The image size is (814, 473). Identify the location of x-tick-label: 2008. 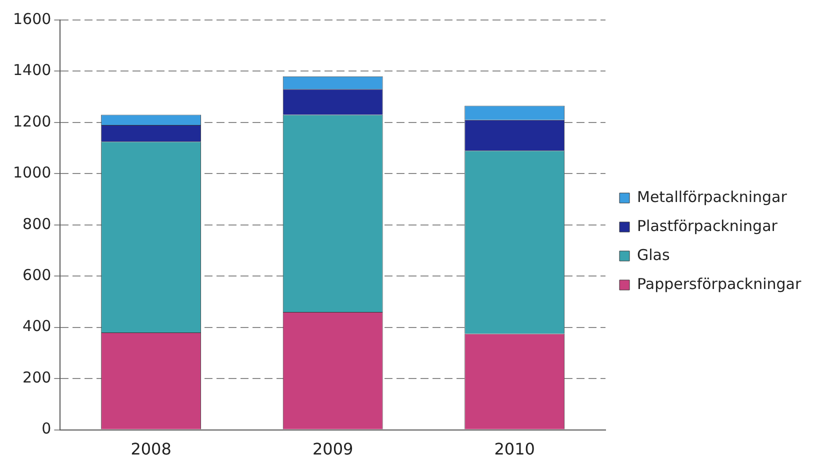
(151, 449).